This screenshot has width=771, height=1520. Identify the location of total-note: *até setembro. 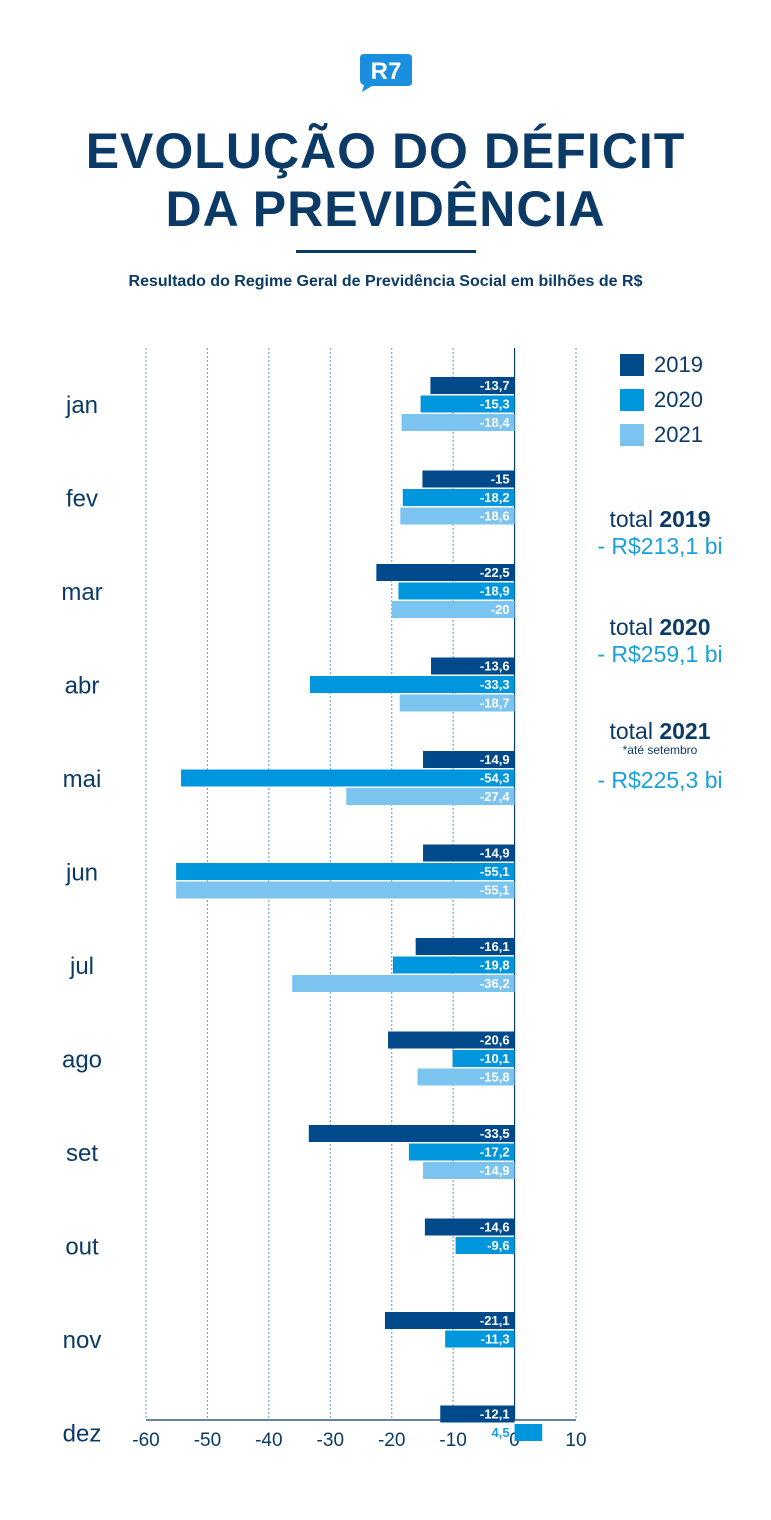
(660, 750).